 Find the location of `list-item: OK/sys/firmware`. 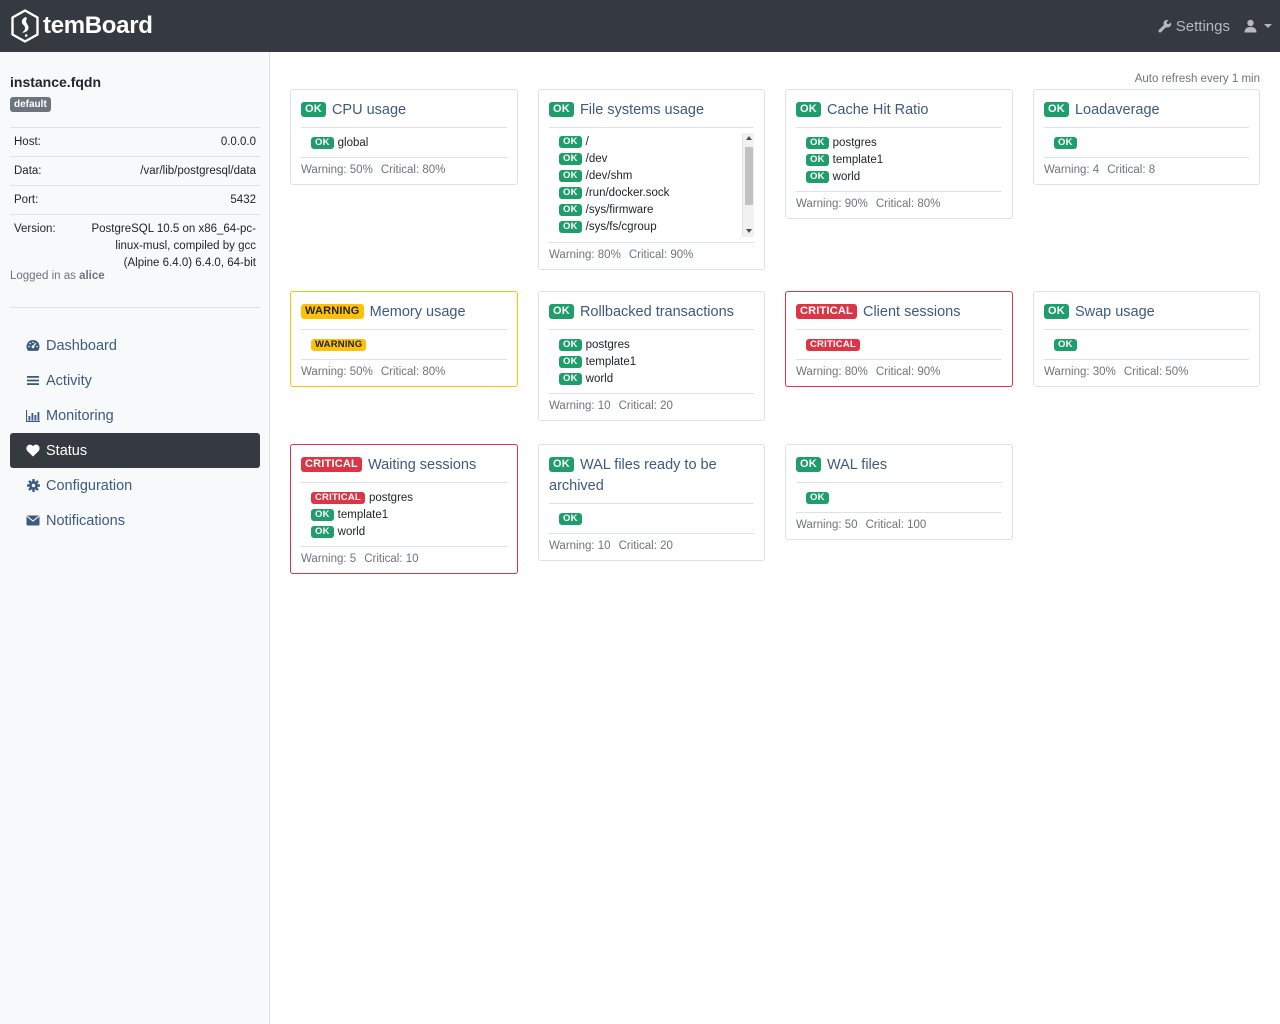

list-item: OK/sys/firmware is located at coordinates (649, 209).